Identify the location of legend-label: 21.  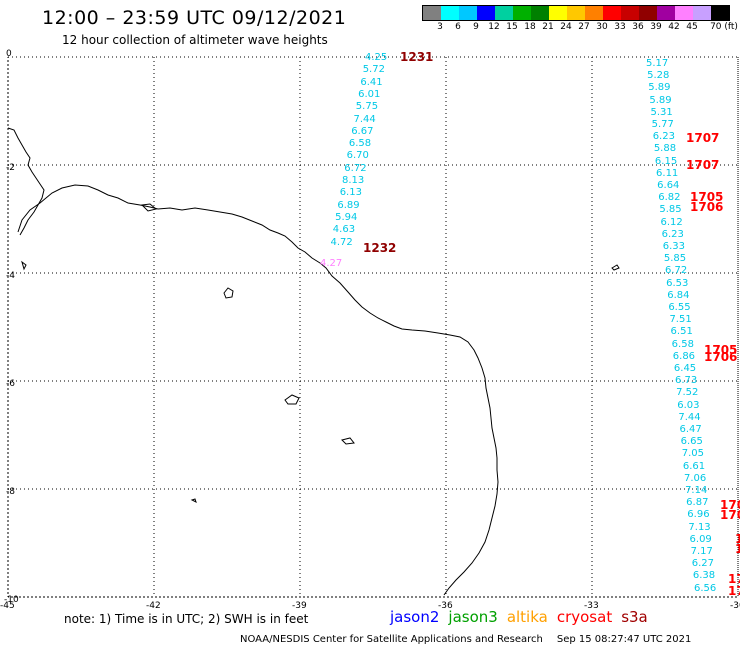
(548, 27).